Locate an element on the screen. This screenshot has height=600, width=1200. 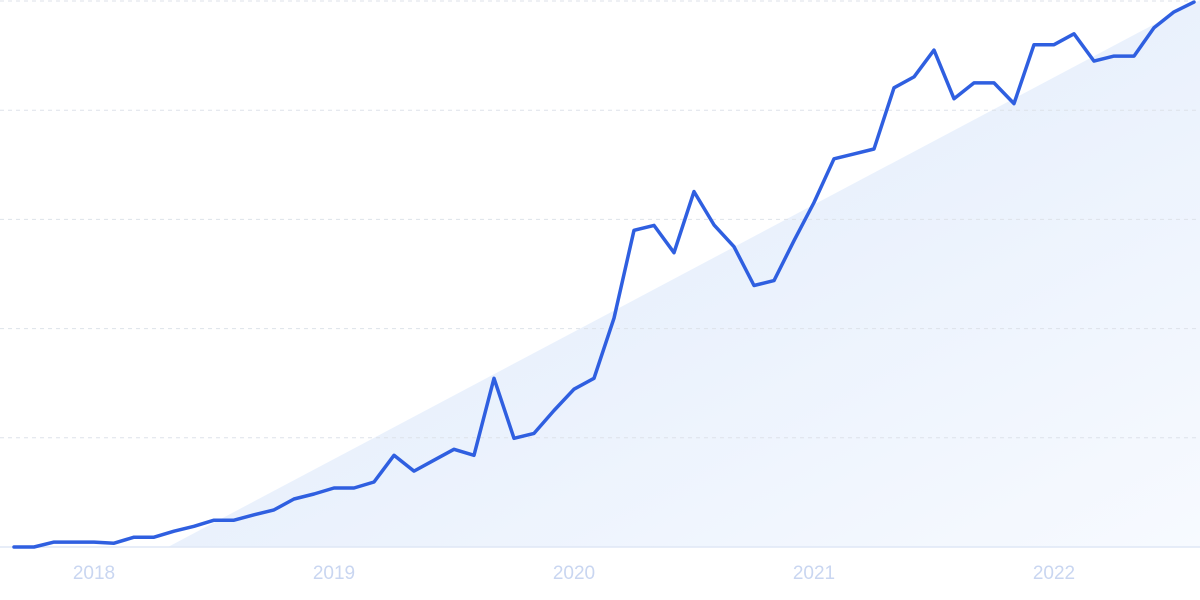
x-tick-label: 2018 is located at coordinates (94, 573).